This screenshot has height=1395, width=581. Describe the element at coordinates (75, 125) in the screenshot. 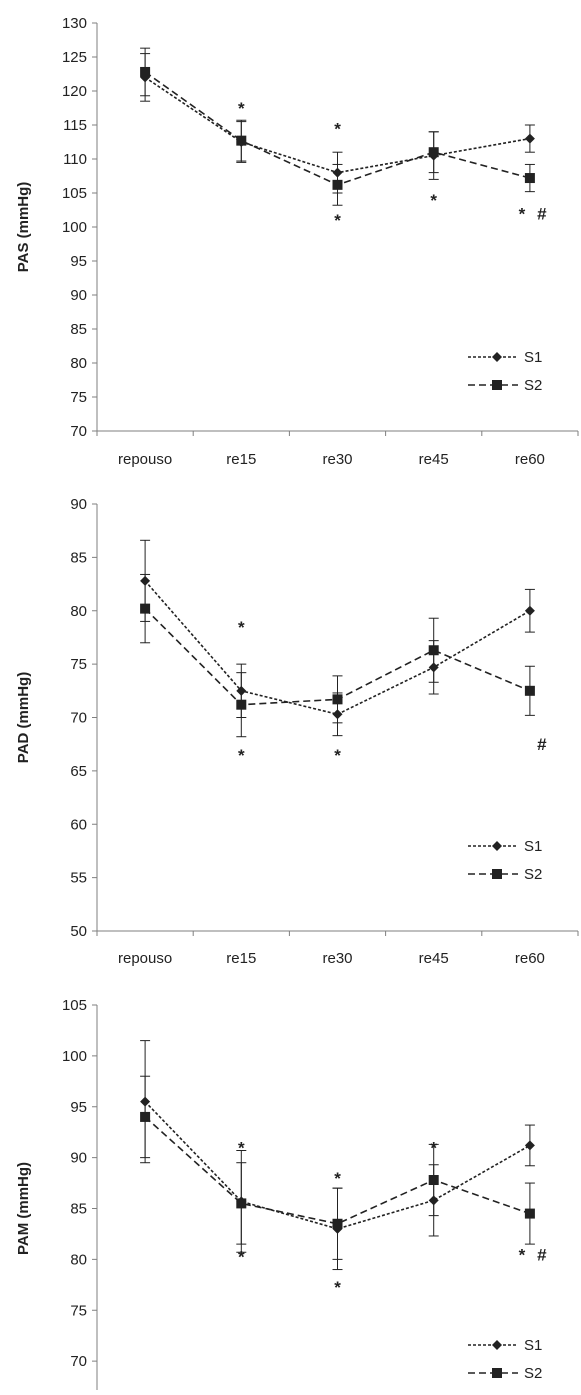

I see `y-tick-label: 115` at that location.